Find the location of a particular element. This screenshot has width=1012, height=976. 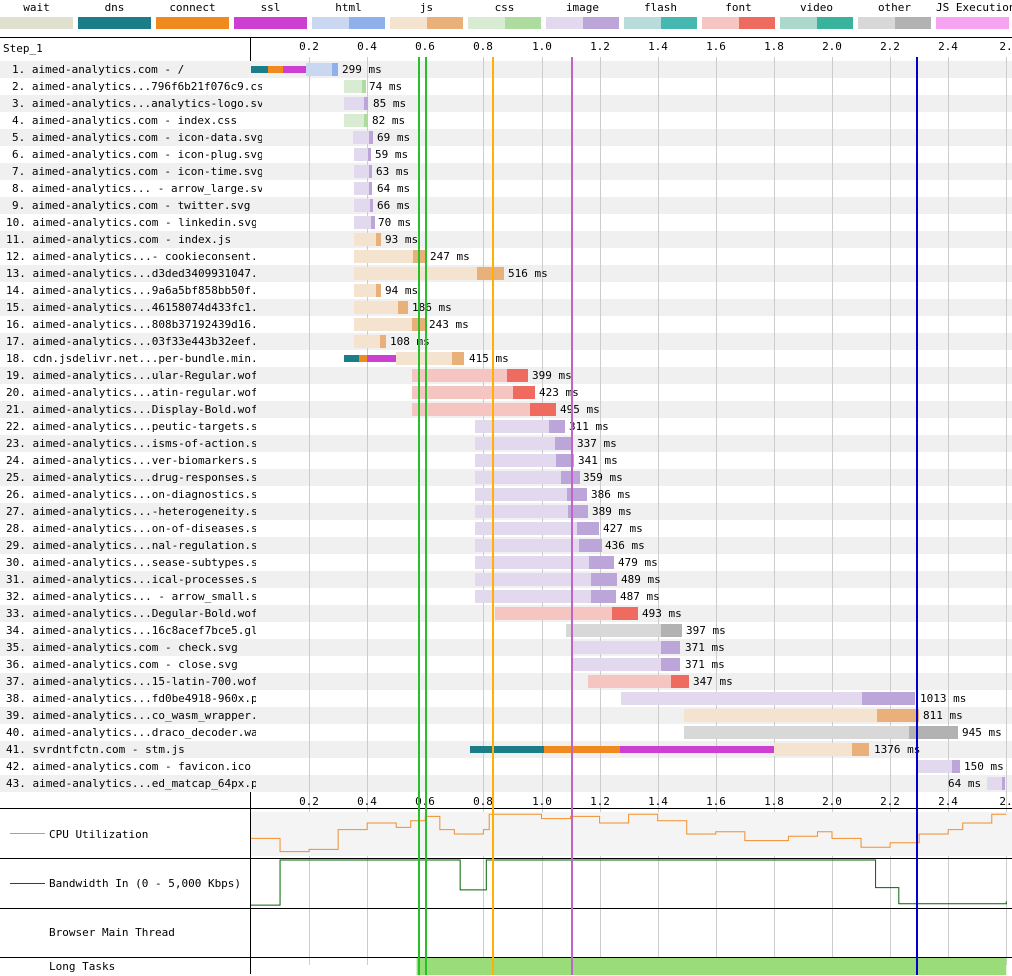

request-duration: 94 ms is located at coordinates (402, 290).